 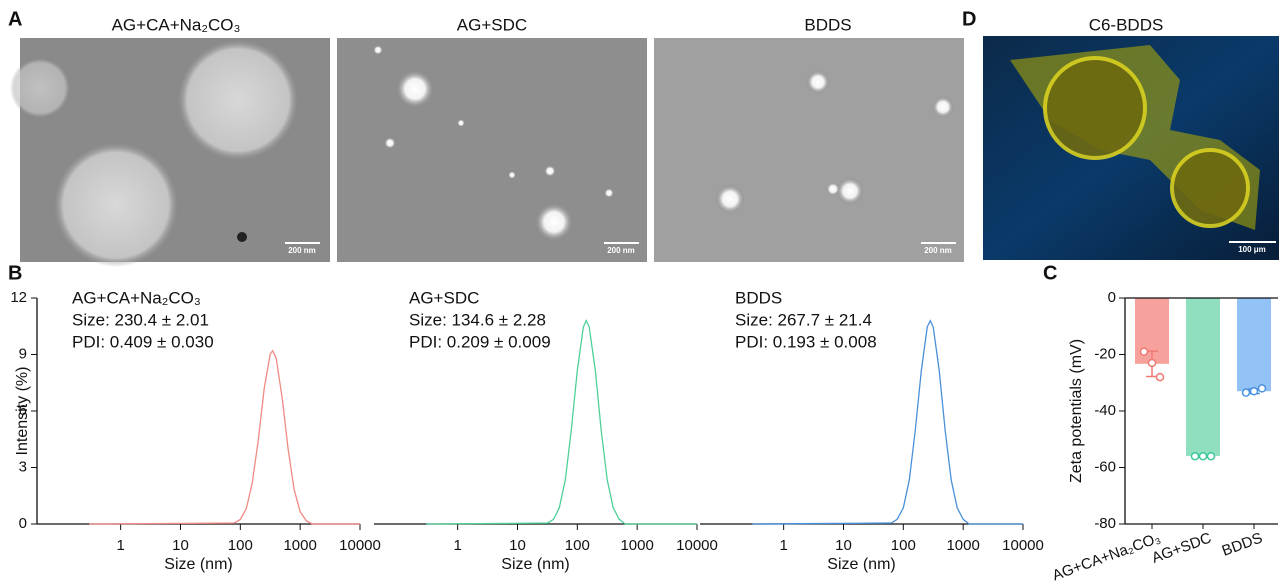 What do you see at coordinates (480, 341) in the screenshot?
I see `annotation: PDI: 0.209 ± 0.009` at bounding box center [480, 341].